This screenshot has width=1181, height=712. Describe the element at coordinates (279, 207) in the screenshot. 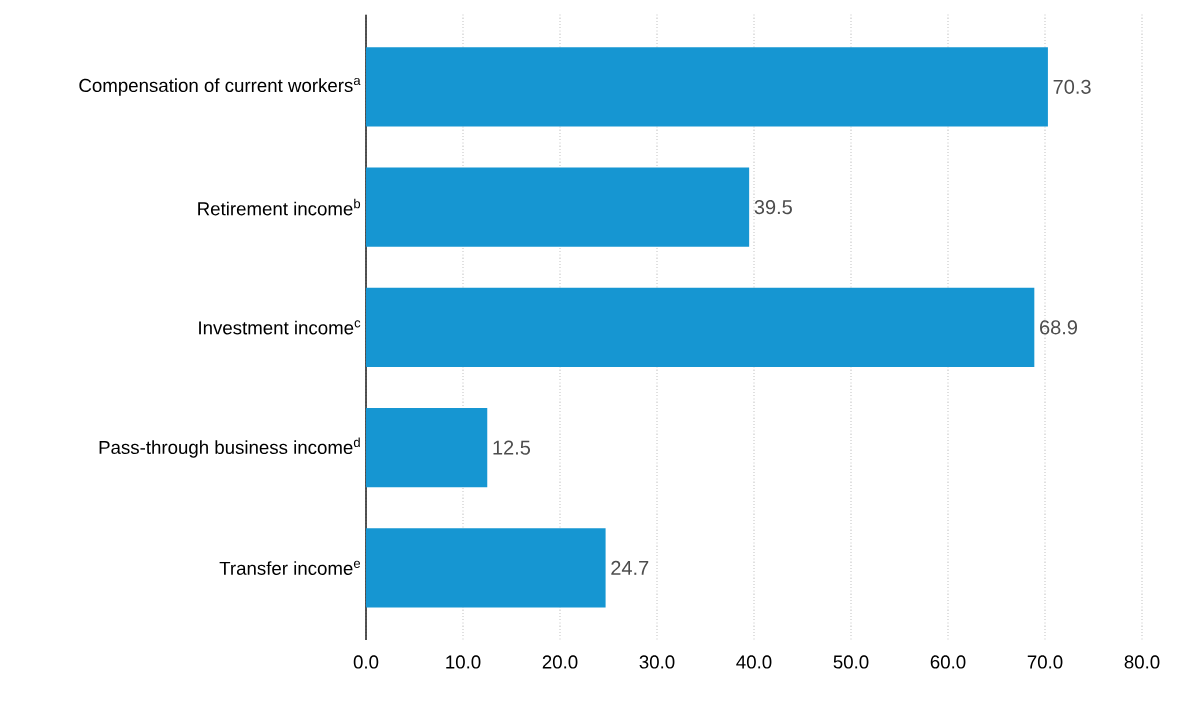

I see `y-tick-label: Retirement income$^{b}$` at that location.